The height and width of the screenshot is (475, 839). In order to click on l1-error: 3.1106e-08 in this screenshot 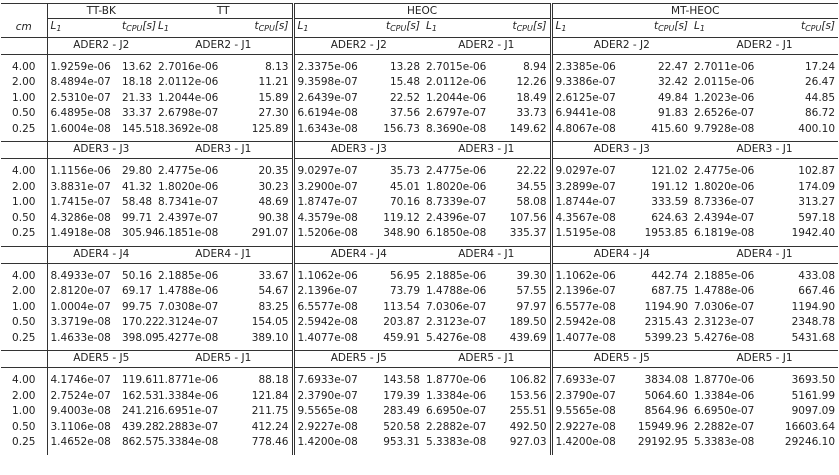, I will do `click(82, 427)`.